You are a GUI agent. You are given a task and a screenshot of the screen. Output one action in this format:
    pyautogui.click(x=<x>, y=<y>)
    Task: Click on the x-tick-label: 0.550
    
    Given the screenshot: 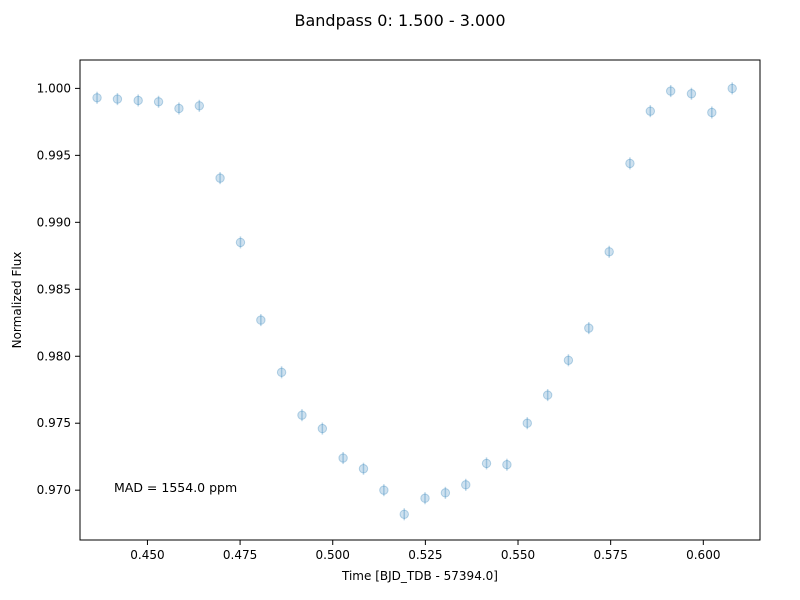 What is the action you would take?
    pyautogui.click(x=518, y=555)
    